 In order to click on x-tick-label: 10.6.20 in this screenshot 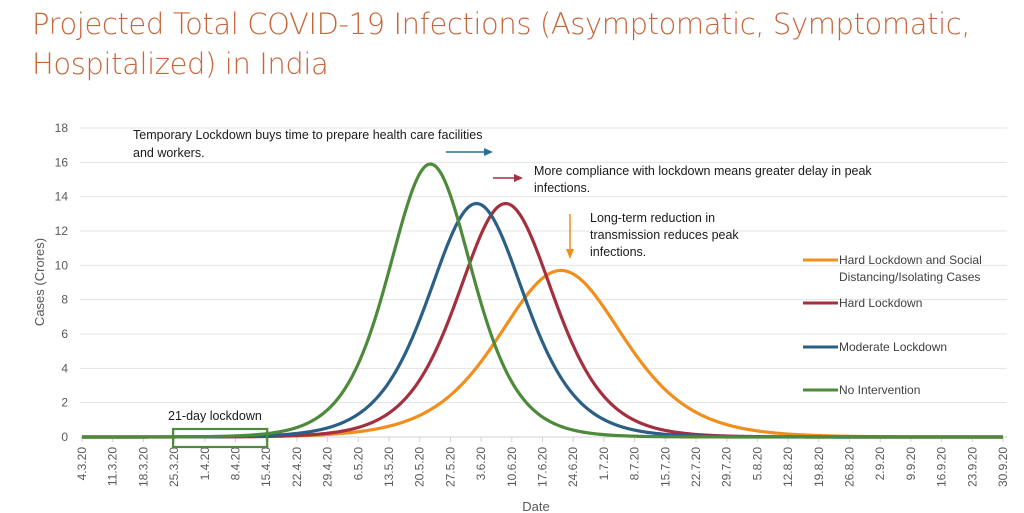, I will do `click(512, 467)`.